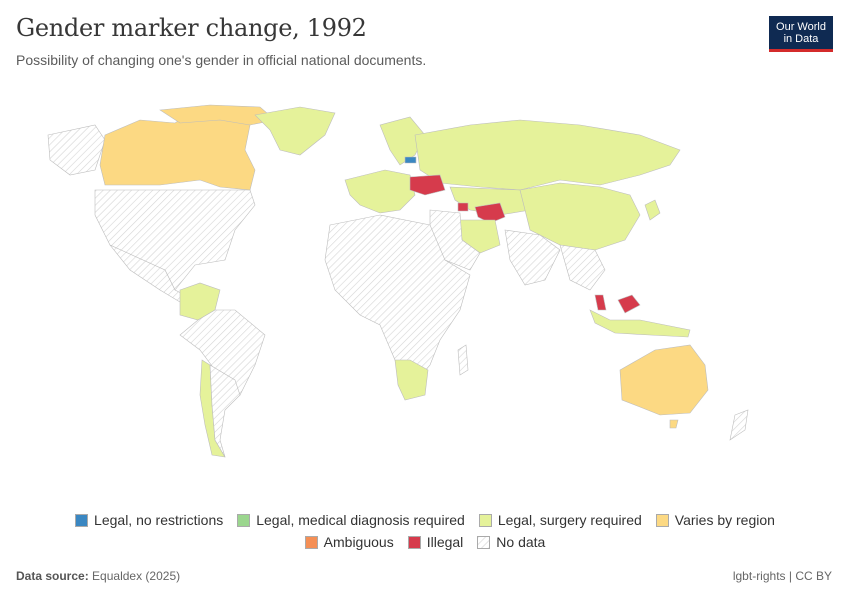  Describe the element at coordinates (582, 267) in the screenshot. I see `country-se-asia` at that location.